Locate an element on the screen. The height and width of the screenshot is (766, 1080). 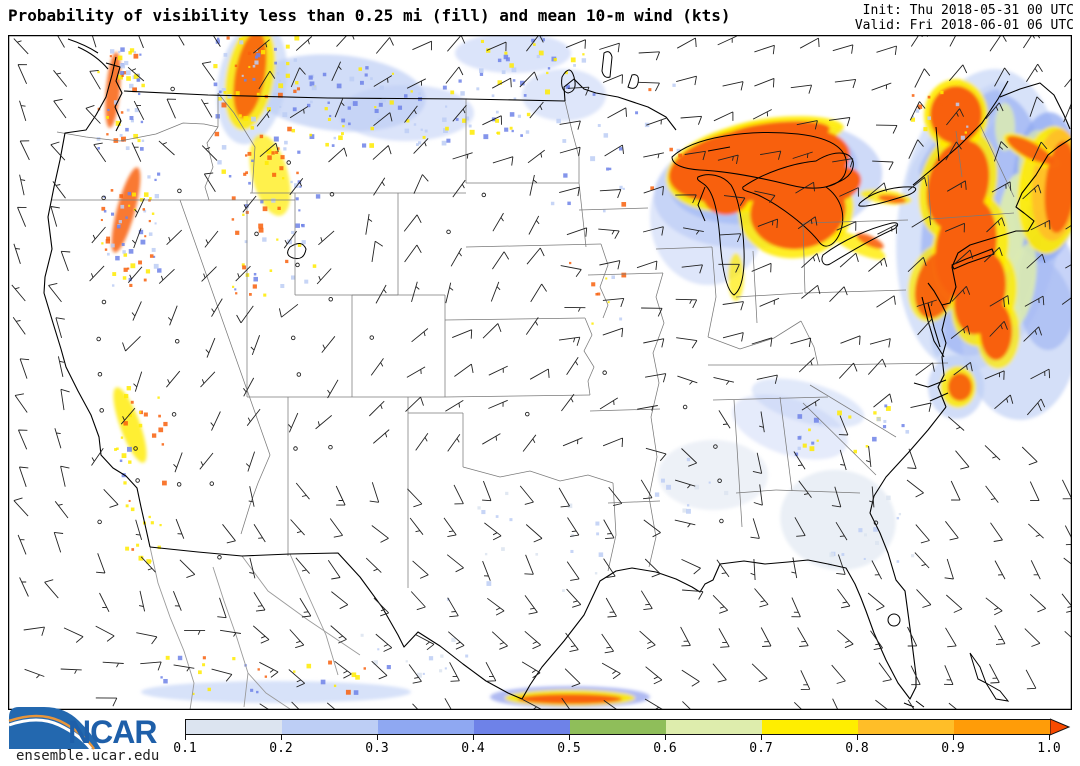
colorbar-tick-label: 0.6 is located at coordinates (665, 748).